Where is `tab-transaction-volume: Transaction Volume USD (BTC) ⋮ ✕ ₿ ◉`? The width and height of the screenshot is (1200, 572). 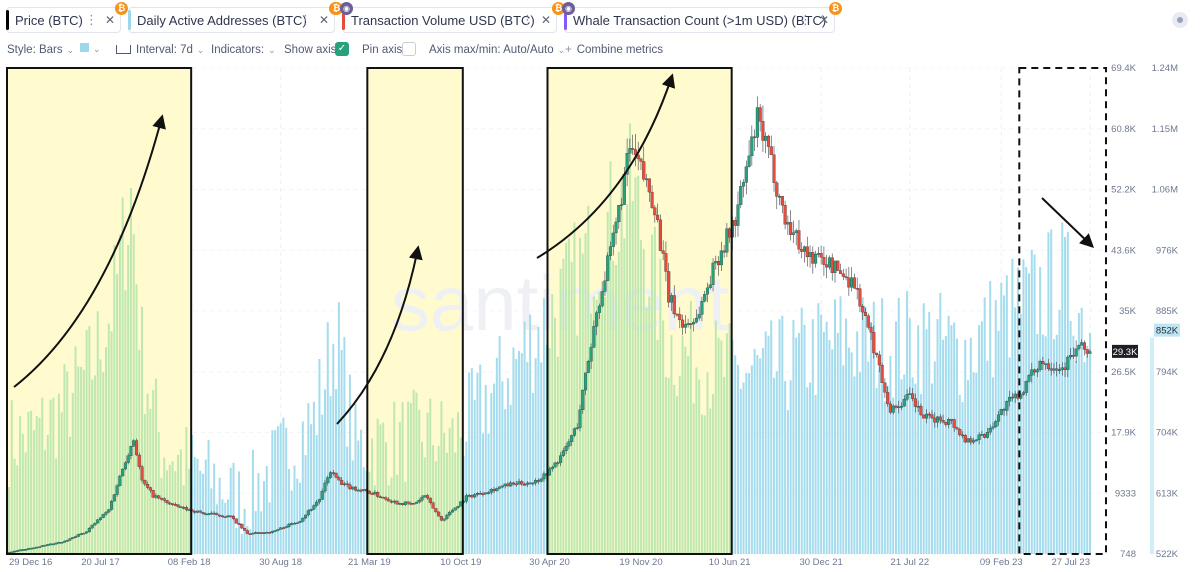
tab-transaction-volume: Transaction Volume USD (BTC) ⋮ ✕ ₿ ◉ is located at coordinates (443, 17).